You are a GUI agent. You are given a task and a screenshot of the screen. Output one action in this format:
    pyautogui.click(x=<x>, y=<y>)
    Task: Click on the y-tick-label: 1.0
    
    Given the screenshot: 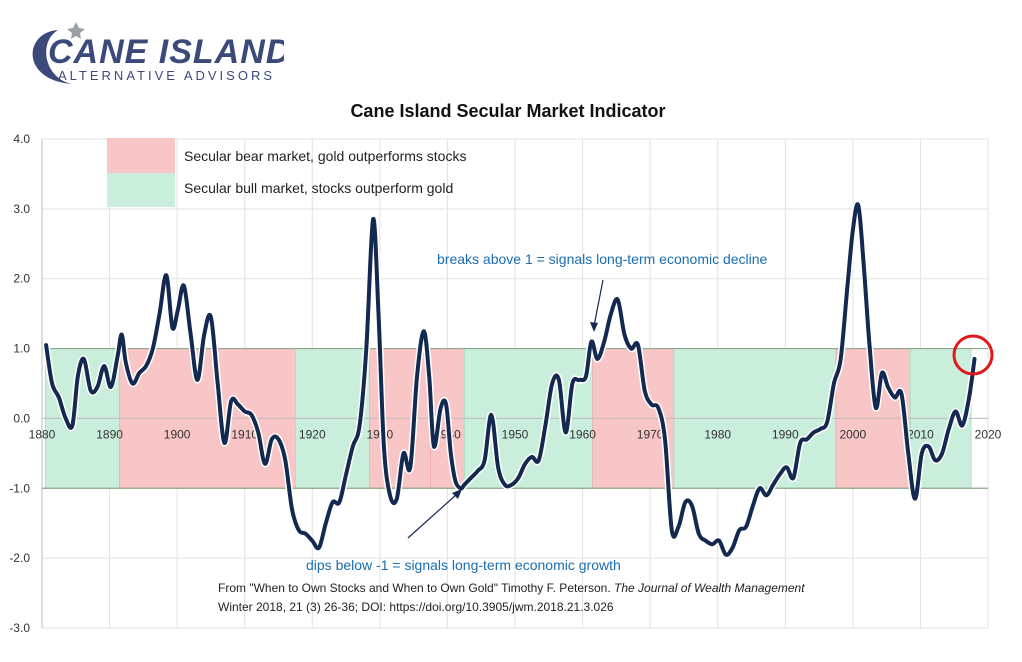 What is the action you would take?
    pyautogui.click(x=21, y=349)
    